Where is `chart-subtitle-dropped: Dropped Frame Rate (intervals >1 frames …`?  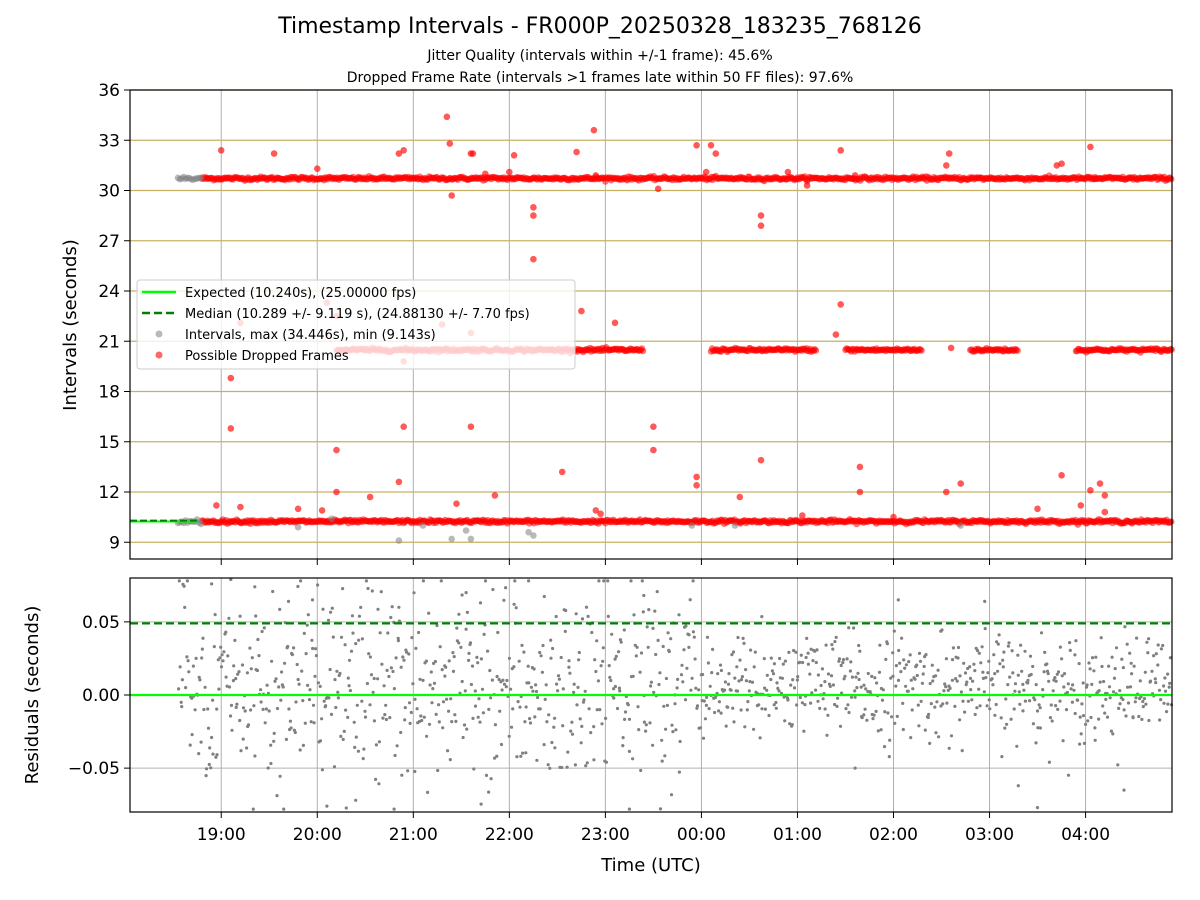
chart-subtitle-dropped: Dropped Frame Rate (intervals >1 frames … is located at coordinates (600, 78).